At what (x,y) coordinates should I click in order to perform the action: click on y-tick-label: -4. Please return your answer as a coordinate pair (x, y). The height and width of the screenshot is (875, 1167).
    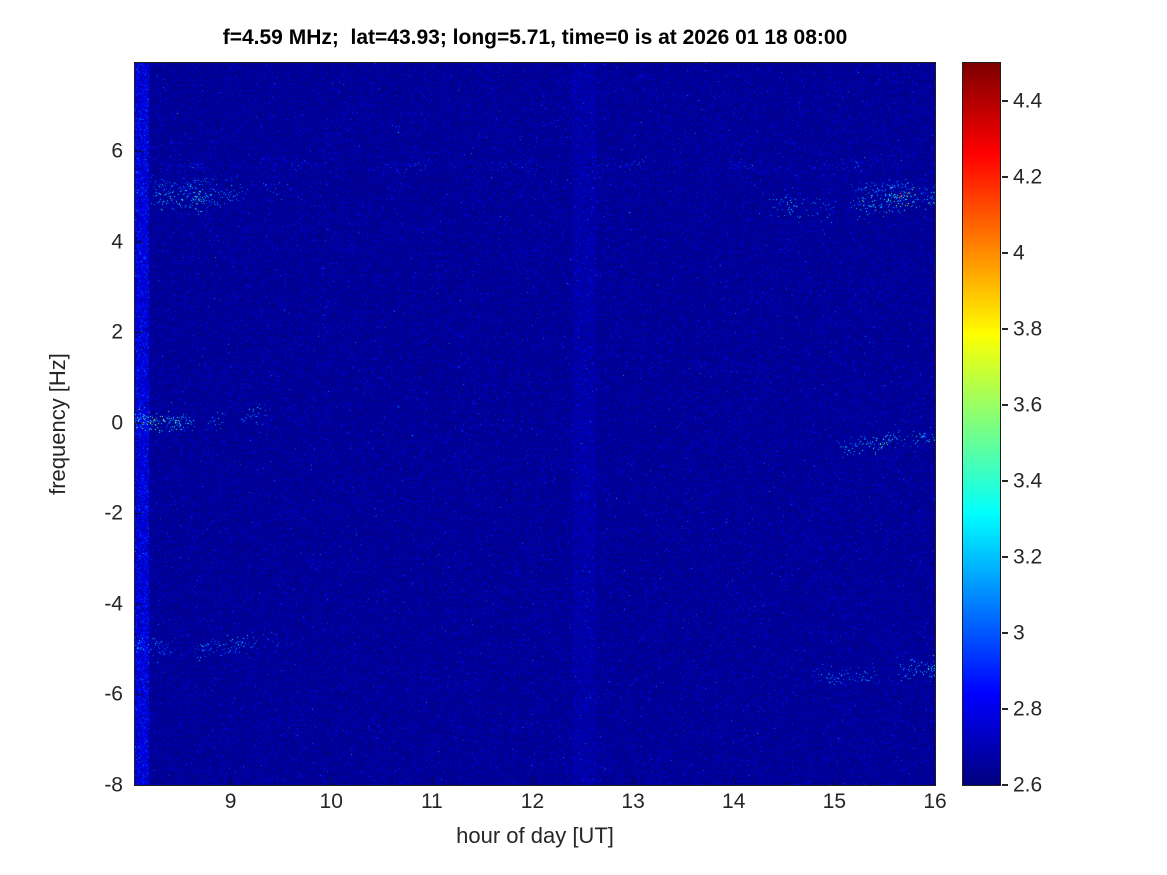
    Looking at the image, I should click on (113, 604).